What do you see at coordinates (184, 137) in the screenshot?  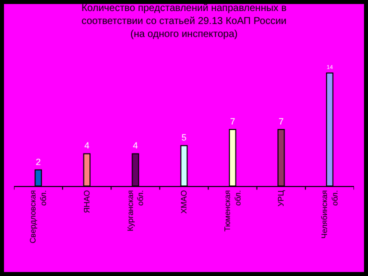 I see `data-label: 5` at bounding box center [184, 137].